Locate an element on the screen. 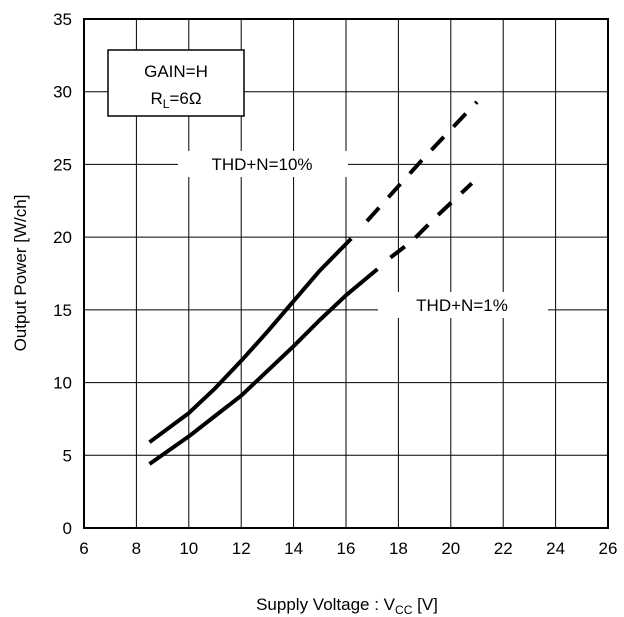 This screenshot has height=617, width=624. x-axis-title-sub: CC is located at coordinates (404, 610).